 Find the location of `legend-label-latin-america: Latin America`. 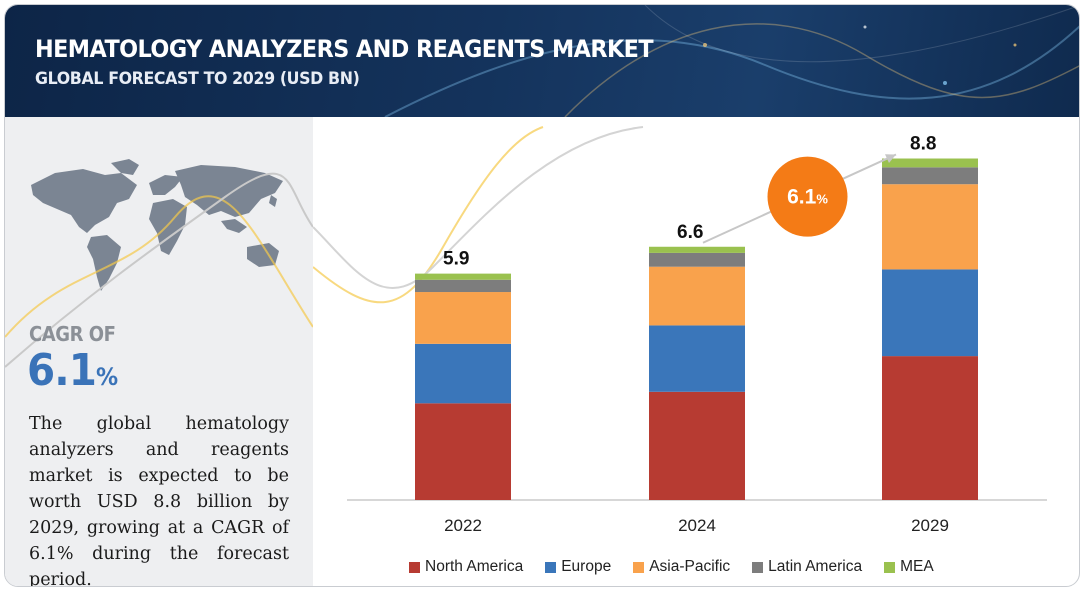

legend-label-latin-america: Latin America is located at coordinates (815, 566).